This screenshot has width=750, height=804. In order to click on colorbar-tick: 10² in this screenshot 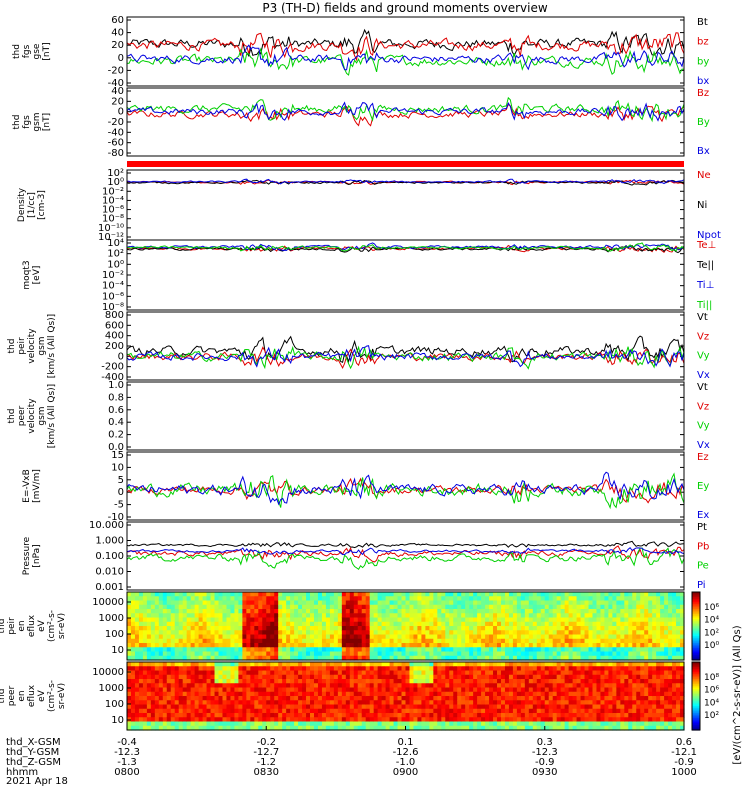, I will do `click(711, 633)`.